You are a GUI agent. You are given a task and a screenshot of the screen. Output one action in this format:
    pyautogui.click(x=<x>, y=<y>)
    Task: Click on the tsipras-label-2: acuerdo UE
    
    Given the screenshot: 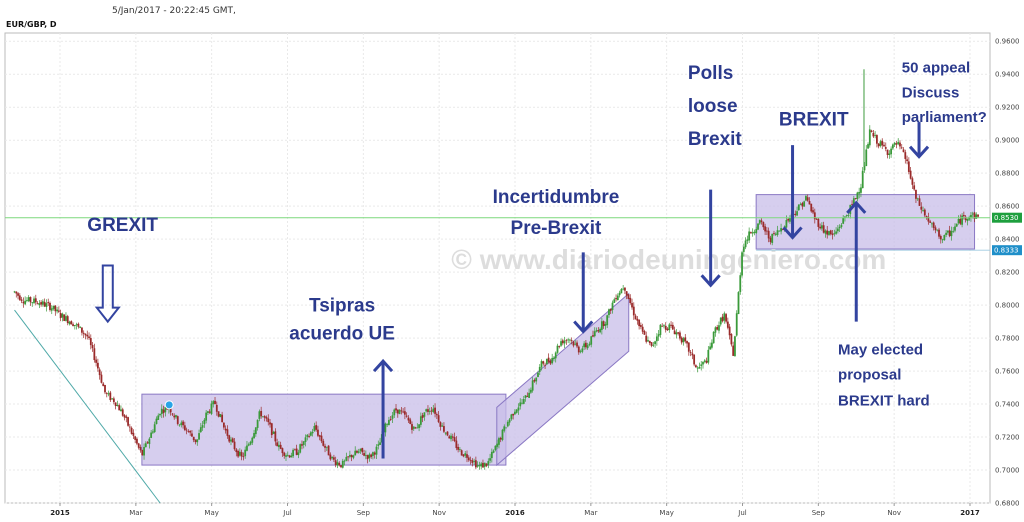 What is the action you would take?
    pyautogui.click(x=342, y=334)
    